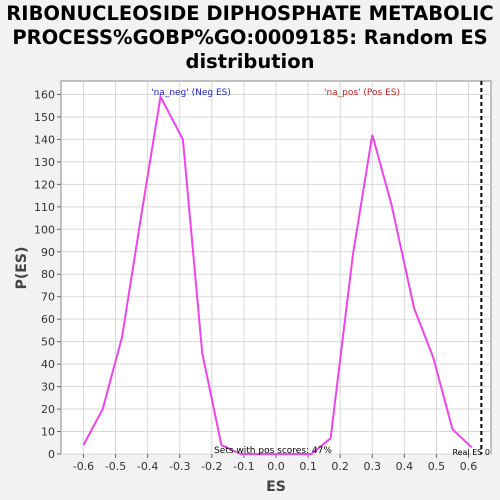 Image resolution: width=500 pixels, height=500 pixels. Describe the element at coordinates (48, 432) in the screenshot. I see `y-tick-label: 10` at that location.